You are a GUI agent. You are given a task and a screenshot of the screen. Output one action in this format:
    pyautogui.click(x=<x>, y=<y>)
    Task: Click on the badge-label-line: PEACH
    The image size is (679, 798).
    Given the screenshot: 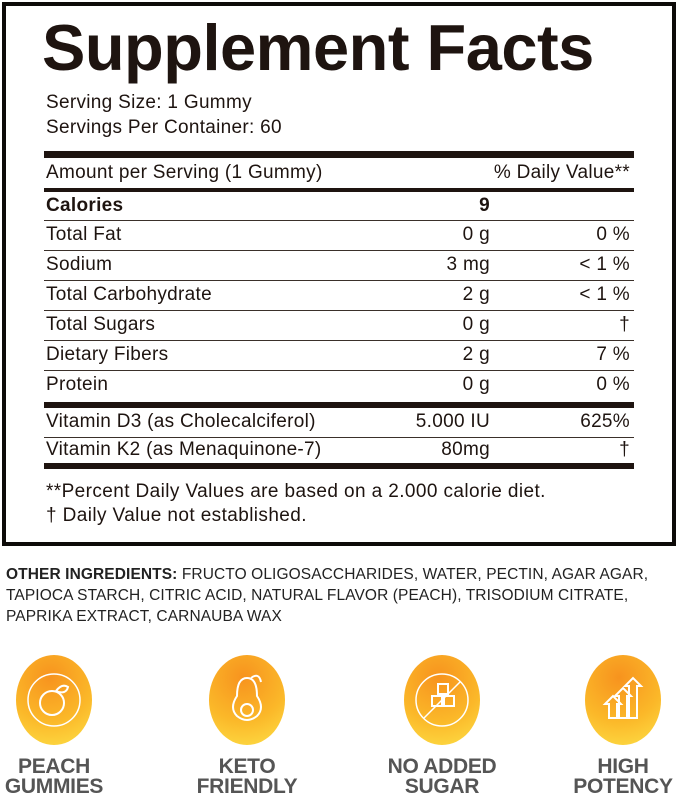 What is the action you would take?
    pyautogui.click(x=53, y=766)
    